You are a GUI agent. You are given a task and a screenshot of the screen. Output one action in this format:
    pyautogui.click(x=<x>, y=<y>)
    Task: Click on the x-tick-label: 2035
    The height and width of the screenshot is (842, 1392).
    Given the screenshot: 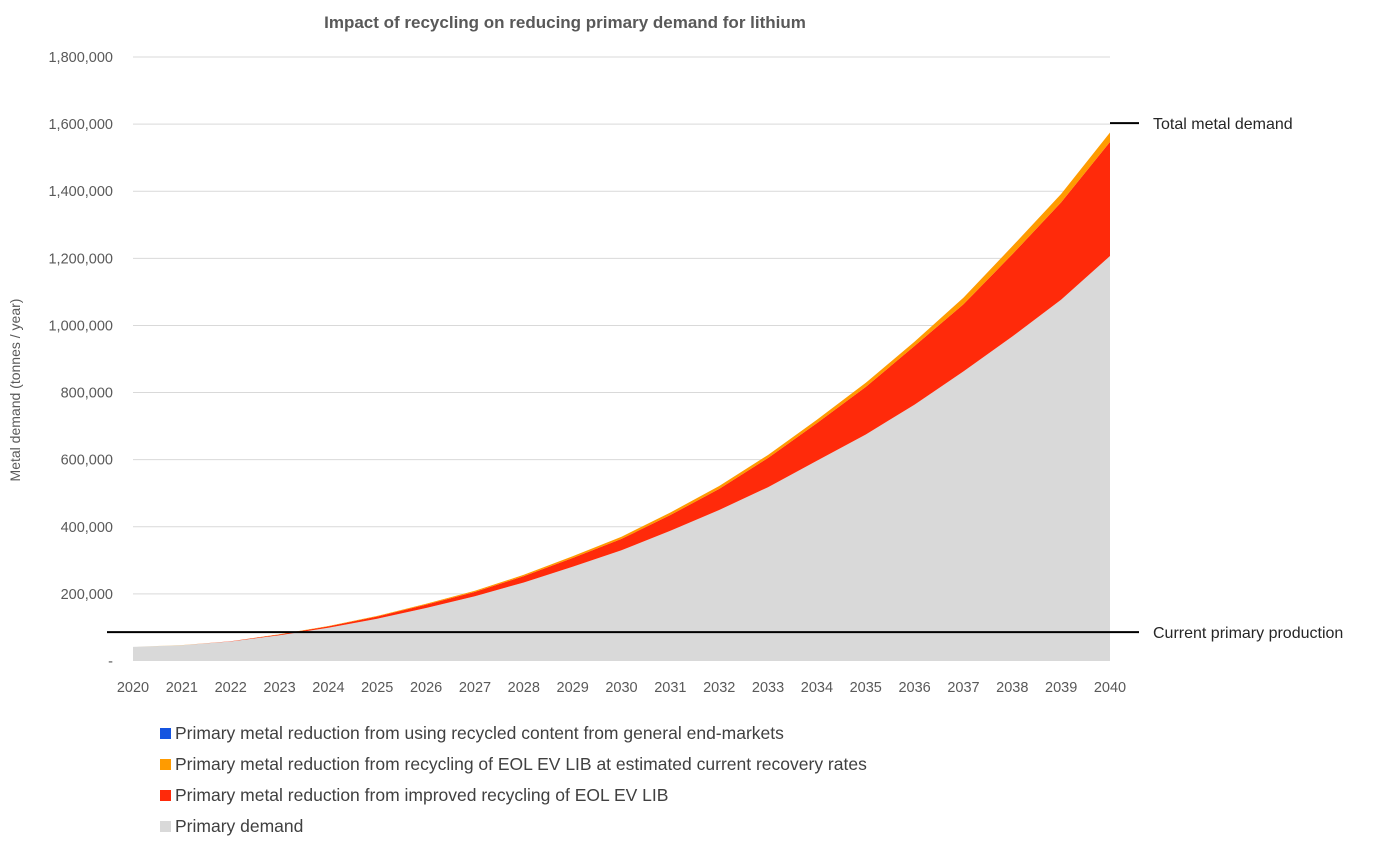 What is the action you would take?
    pyautogui.click(x=866, y=688)
    